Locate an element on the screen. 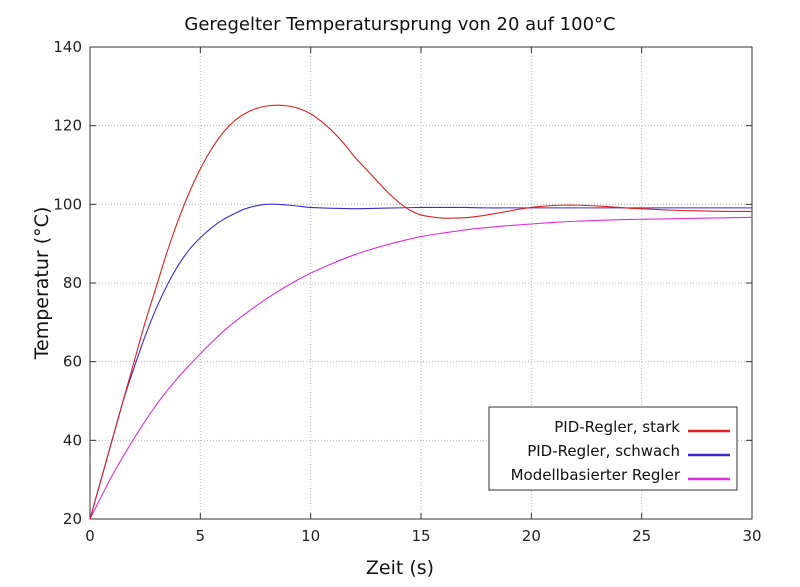 The width and height of the screenshot is (800, 587). y-tick-label: 140 is located at coordinates (67, 47).